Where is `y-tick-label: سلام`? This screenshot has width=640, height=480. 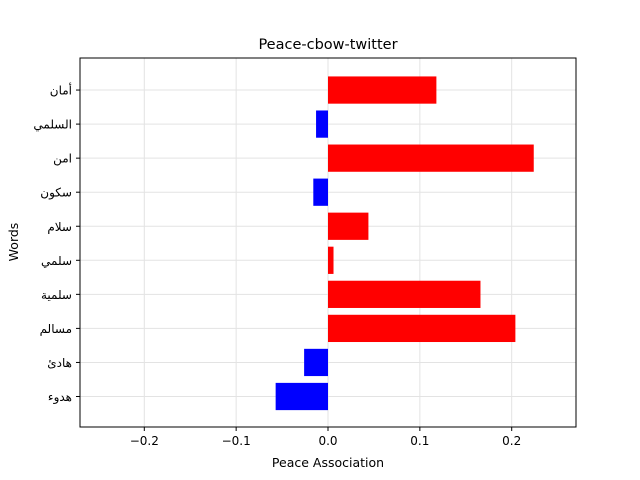 y-tick-label: سلام is located at coordinates (59, 227).